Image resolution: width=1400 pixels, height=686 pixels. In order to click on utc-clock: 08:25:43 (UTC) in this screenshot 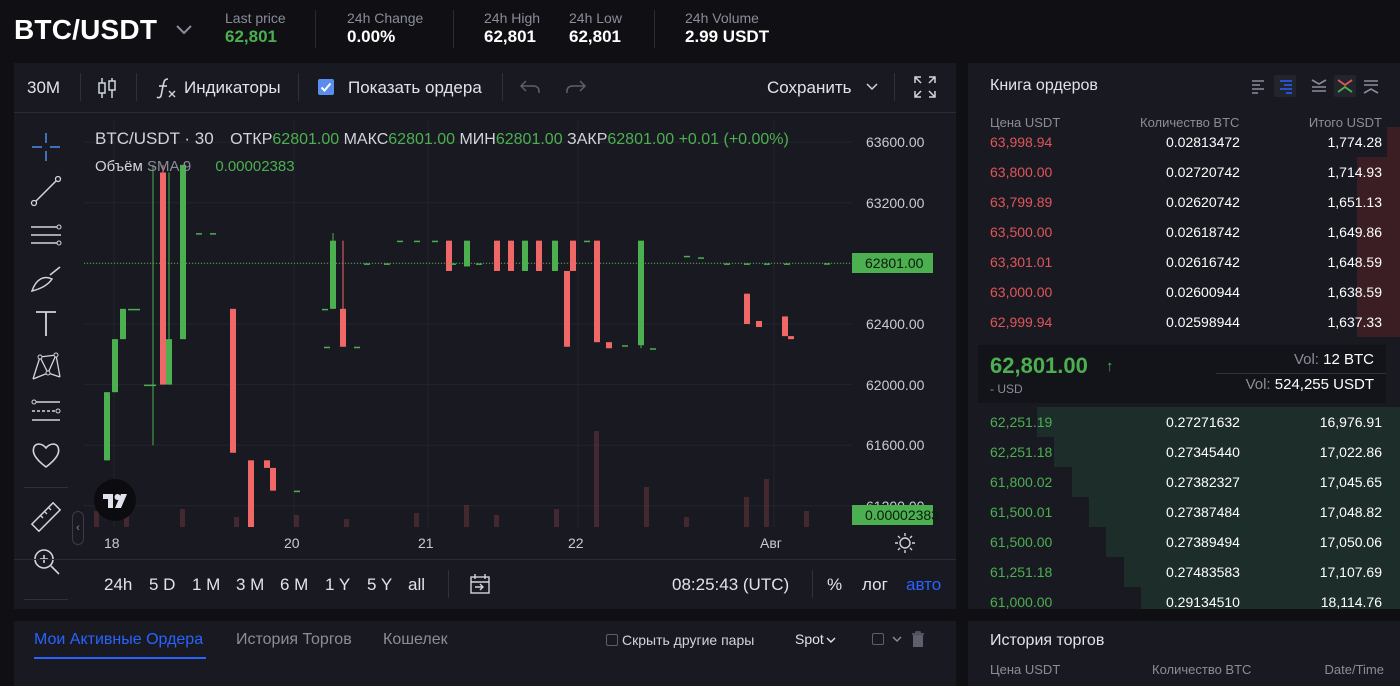, I will do `click(731, 584)`.